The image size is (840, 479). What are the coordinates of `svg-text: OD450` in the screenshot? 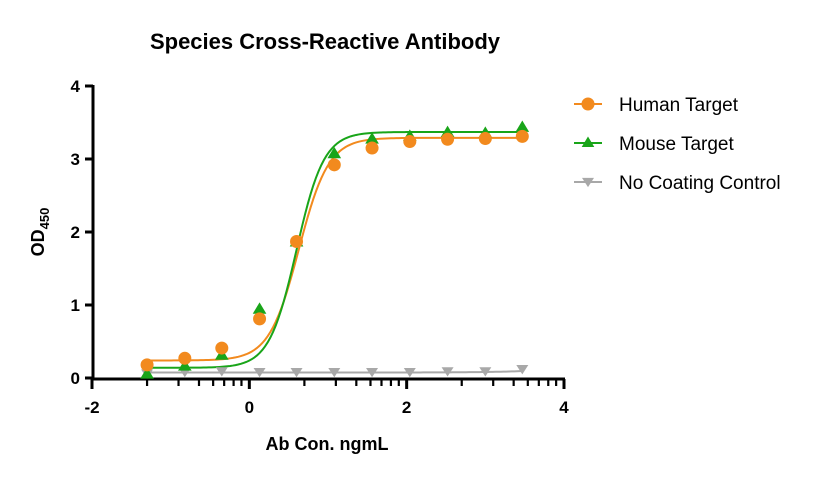 It's located at (40, 232).